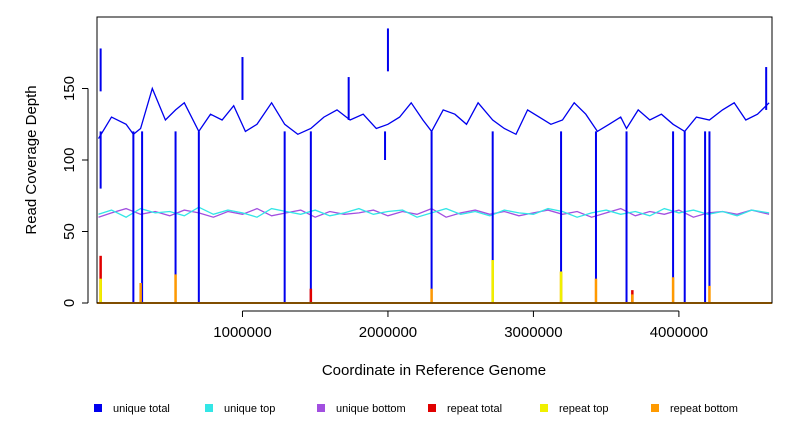  What do you see at coordinates (474, 409) in the screenshot?
I see `legend-label: repeat total` at bounding box center [474, 409].